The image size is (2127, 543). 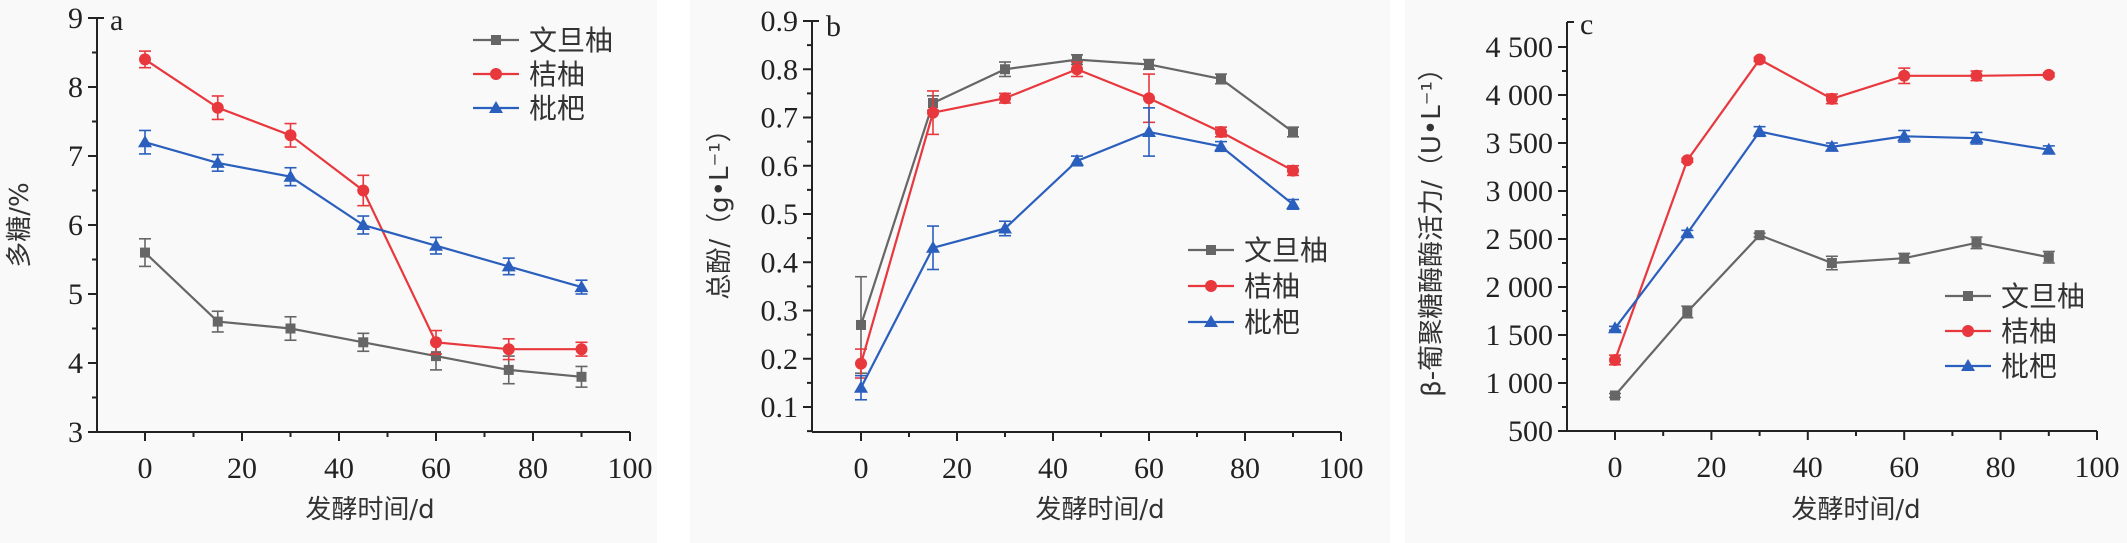 What do you see at coordinates (1520, 95) in the screenshot?
I see `y-tick-label: 4 000` at bounding box center [1520, 95].